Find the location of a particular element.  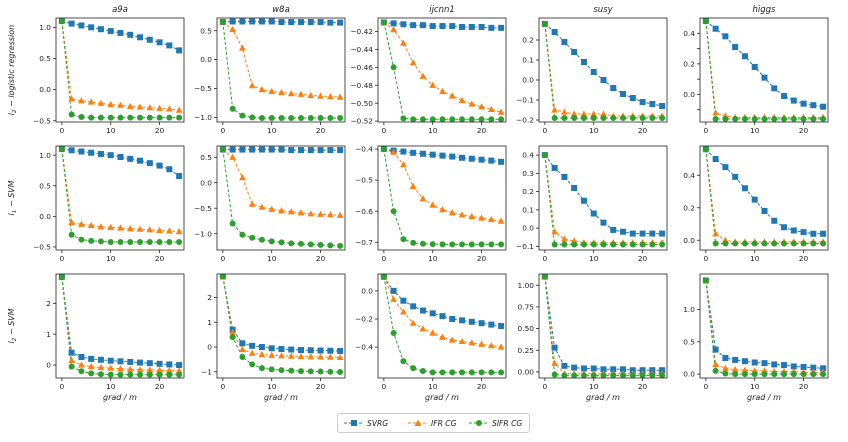

panel-r2-c3-xtick-label-0: 0 is located at coordinates (545, 386).